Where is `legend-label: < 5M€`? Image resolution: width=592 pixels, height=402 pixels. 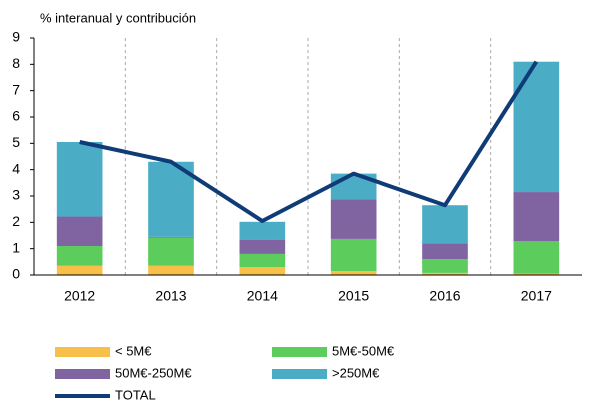
legend-label: < 5M€ is located at coordinates (133, 350).